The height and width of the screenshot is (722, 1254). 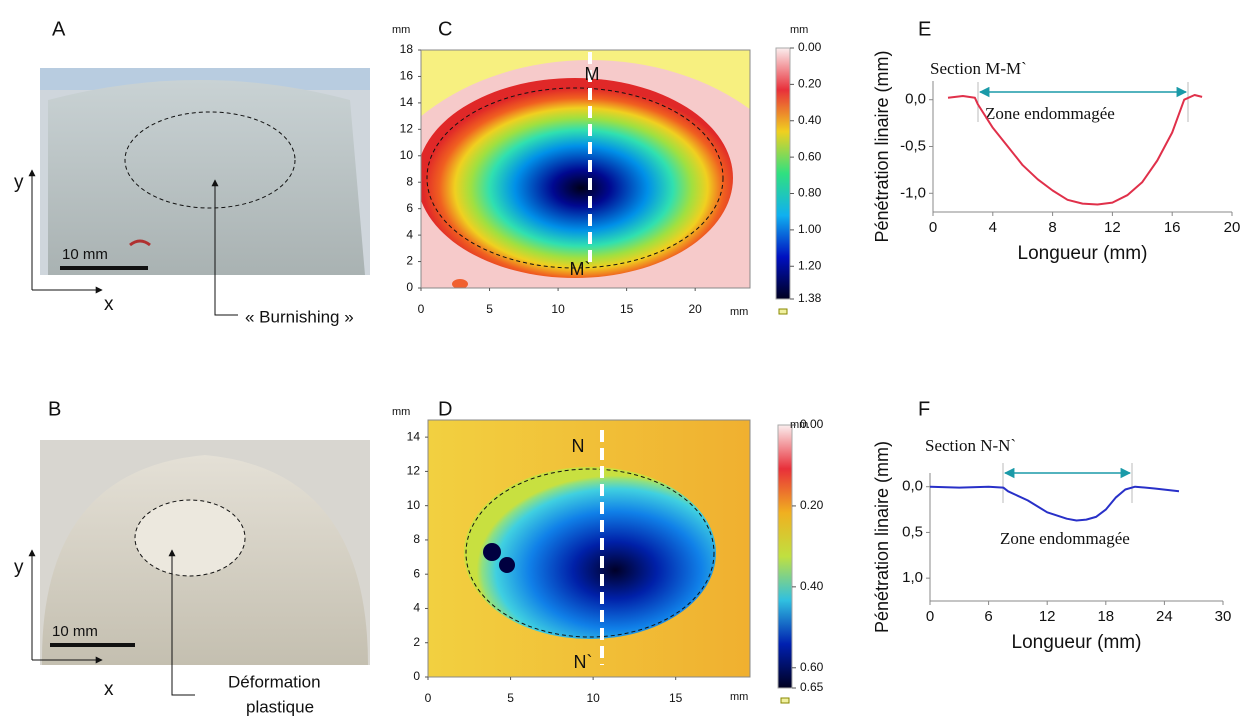 What do you see at coordinates (280, 706) in the screenshot?
I see `annotation: plastique` at bounding box center [280, 706].